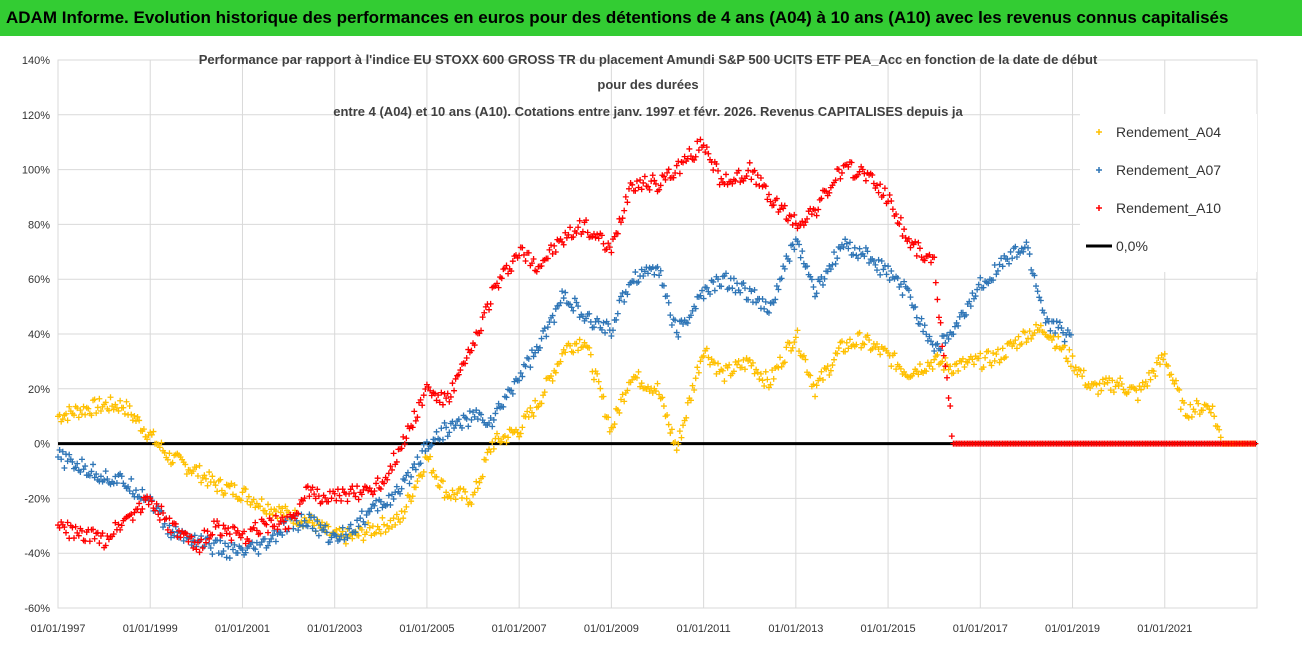 The width and height of the screenshot is (1302, 647). Describe the element at coordinates (1164, 629) in the screenshot. I see `x-tick-label: 01/01/2021` at that location.